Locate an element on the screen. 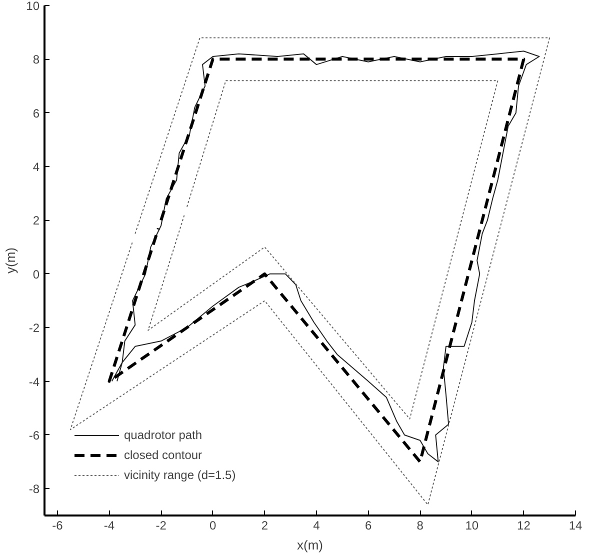  x-tick-label: 14 is located at coordinates (575, 525).